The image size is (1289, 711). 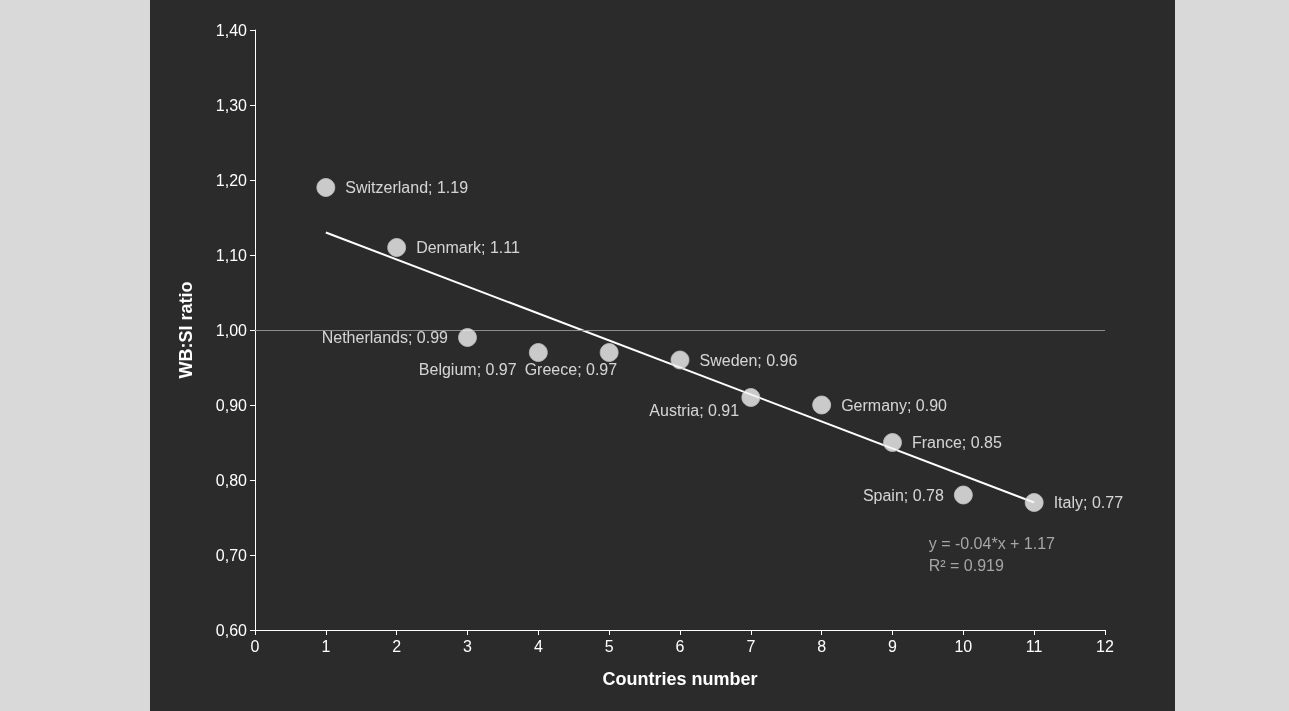 What do you see at coordinates (963, 646) in the screenshot?
I see `x-tick-label: 10` at bounding box center [963, 646].